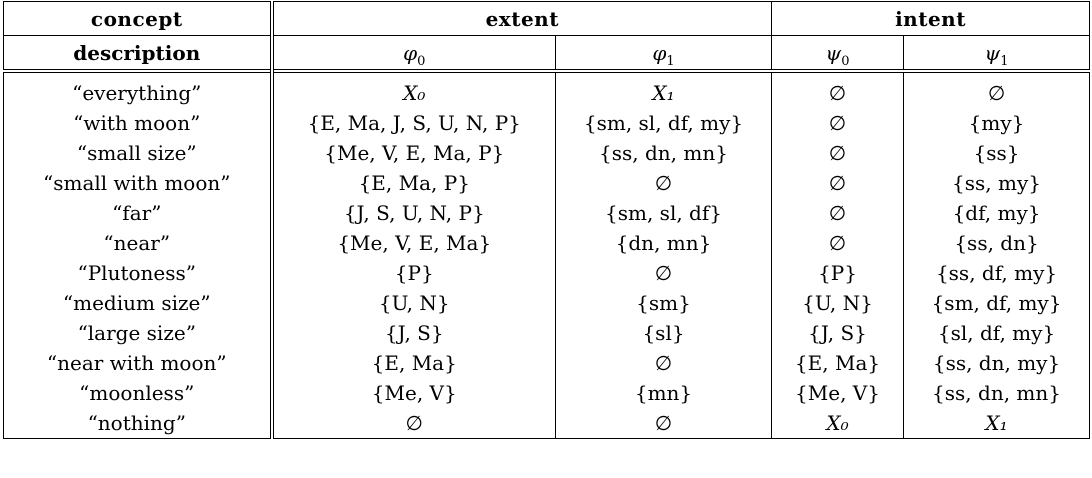 This screenshot has width=1092, height=478. I want to click on phi1-subscript: 1, so click(670, 61).